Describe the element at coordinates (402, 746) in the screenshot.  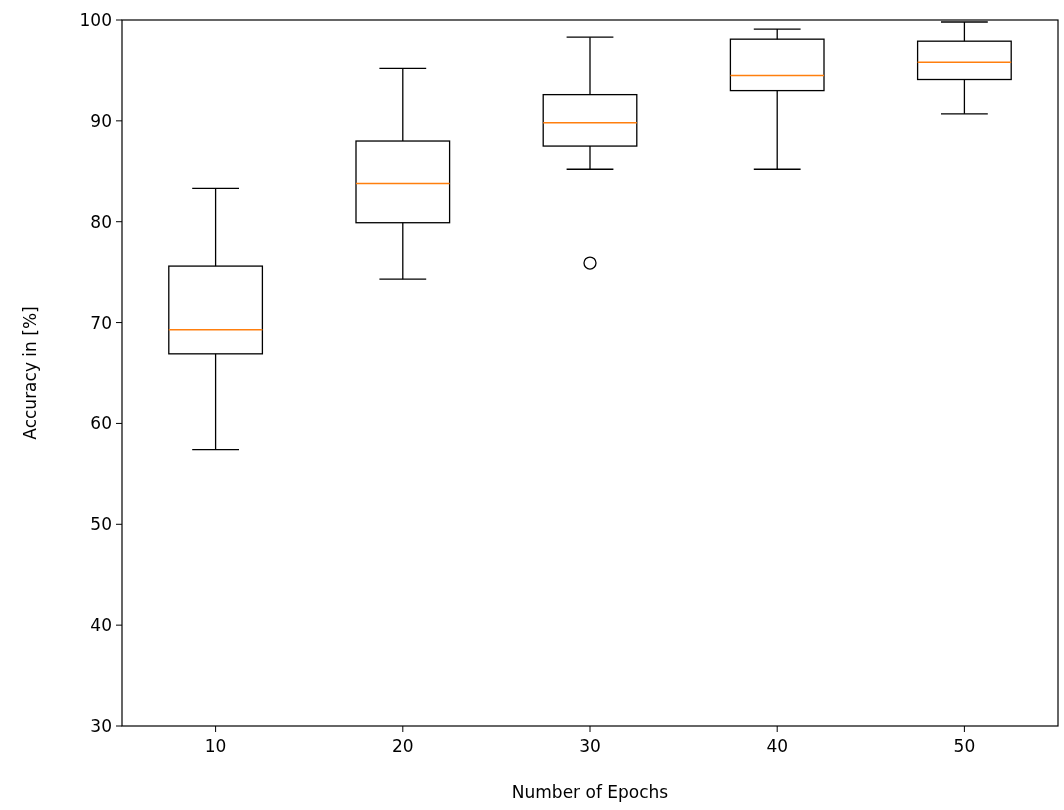
I see `x-tick-label: 20` at that location.